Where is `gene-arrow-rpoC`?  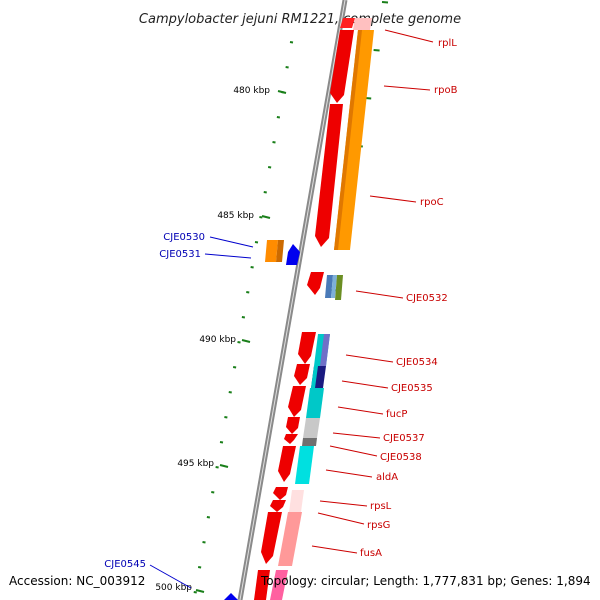
gene-arrow-rpoC is located at coordinates (329, 175).